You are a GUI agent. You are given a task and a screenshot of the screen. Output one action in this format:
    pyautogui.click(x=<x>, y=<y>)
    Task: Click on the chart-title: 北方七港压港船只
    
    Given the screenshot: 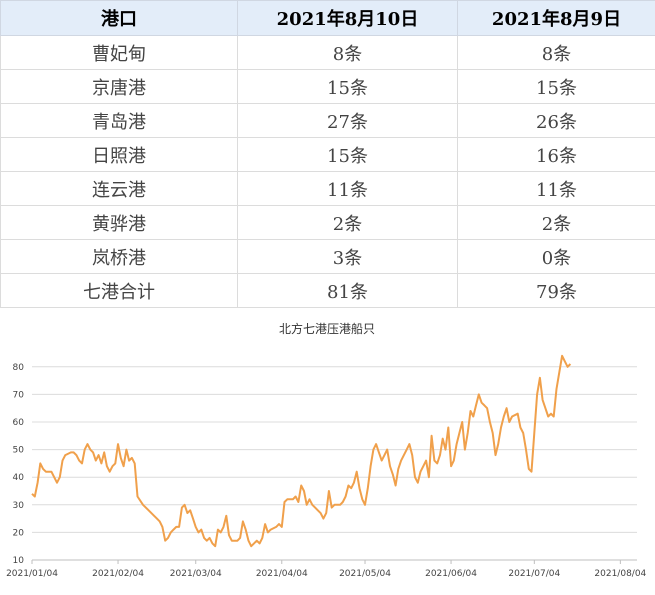 What is the action you would take?
    pyautogui.click(x=327, y=328)
    